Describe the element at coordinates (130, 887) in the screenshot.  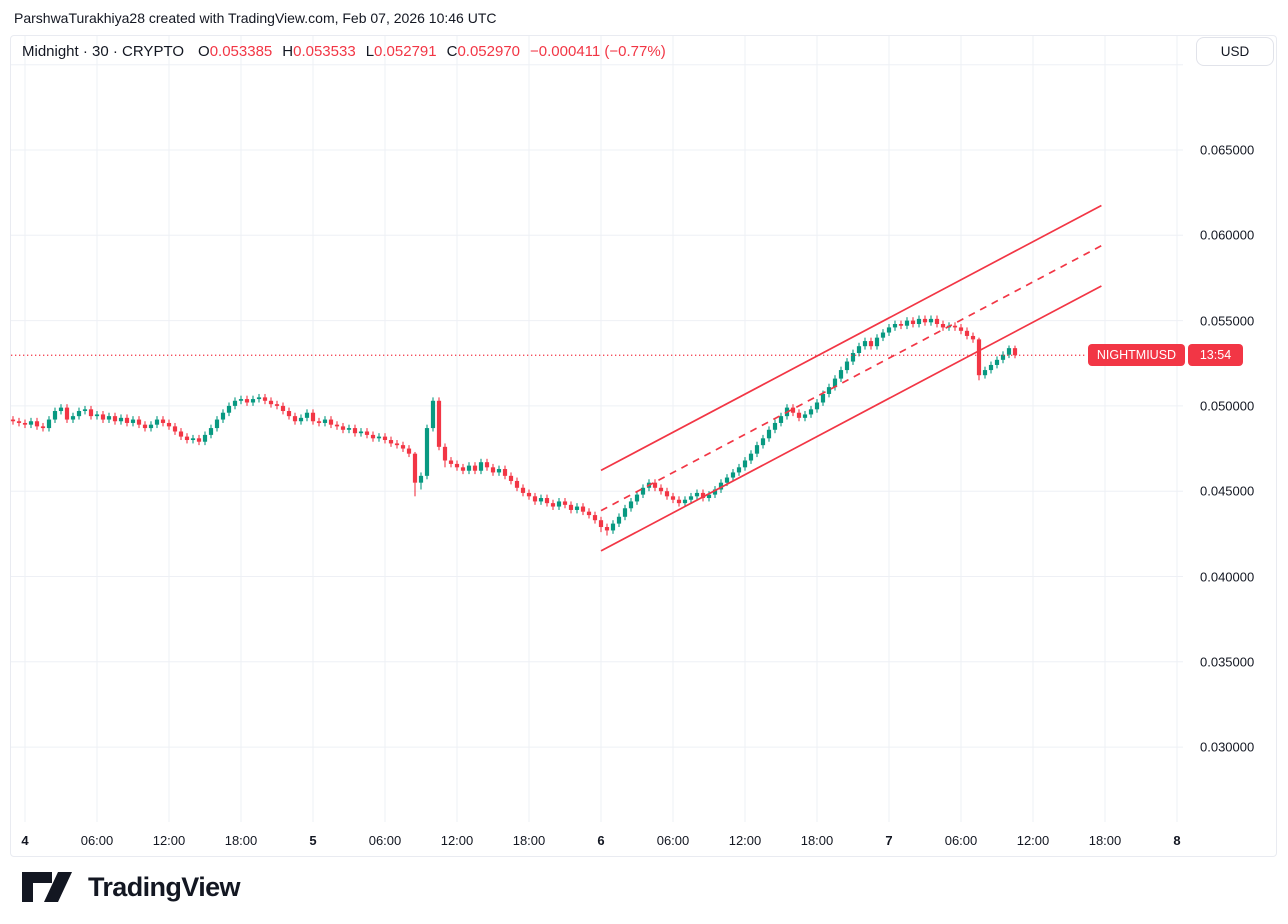
I see `tradingview-attribution: TradingView` at that location.